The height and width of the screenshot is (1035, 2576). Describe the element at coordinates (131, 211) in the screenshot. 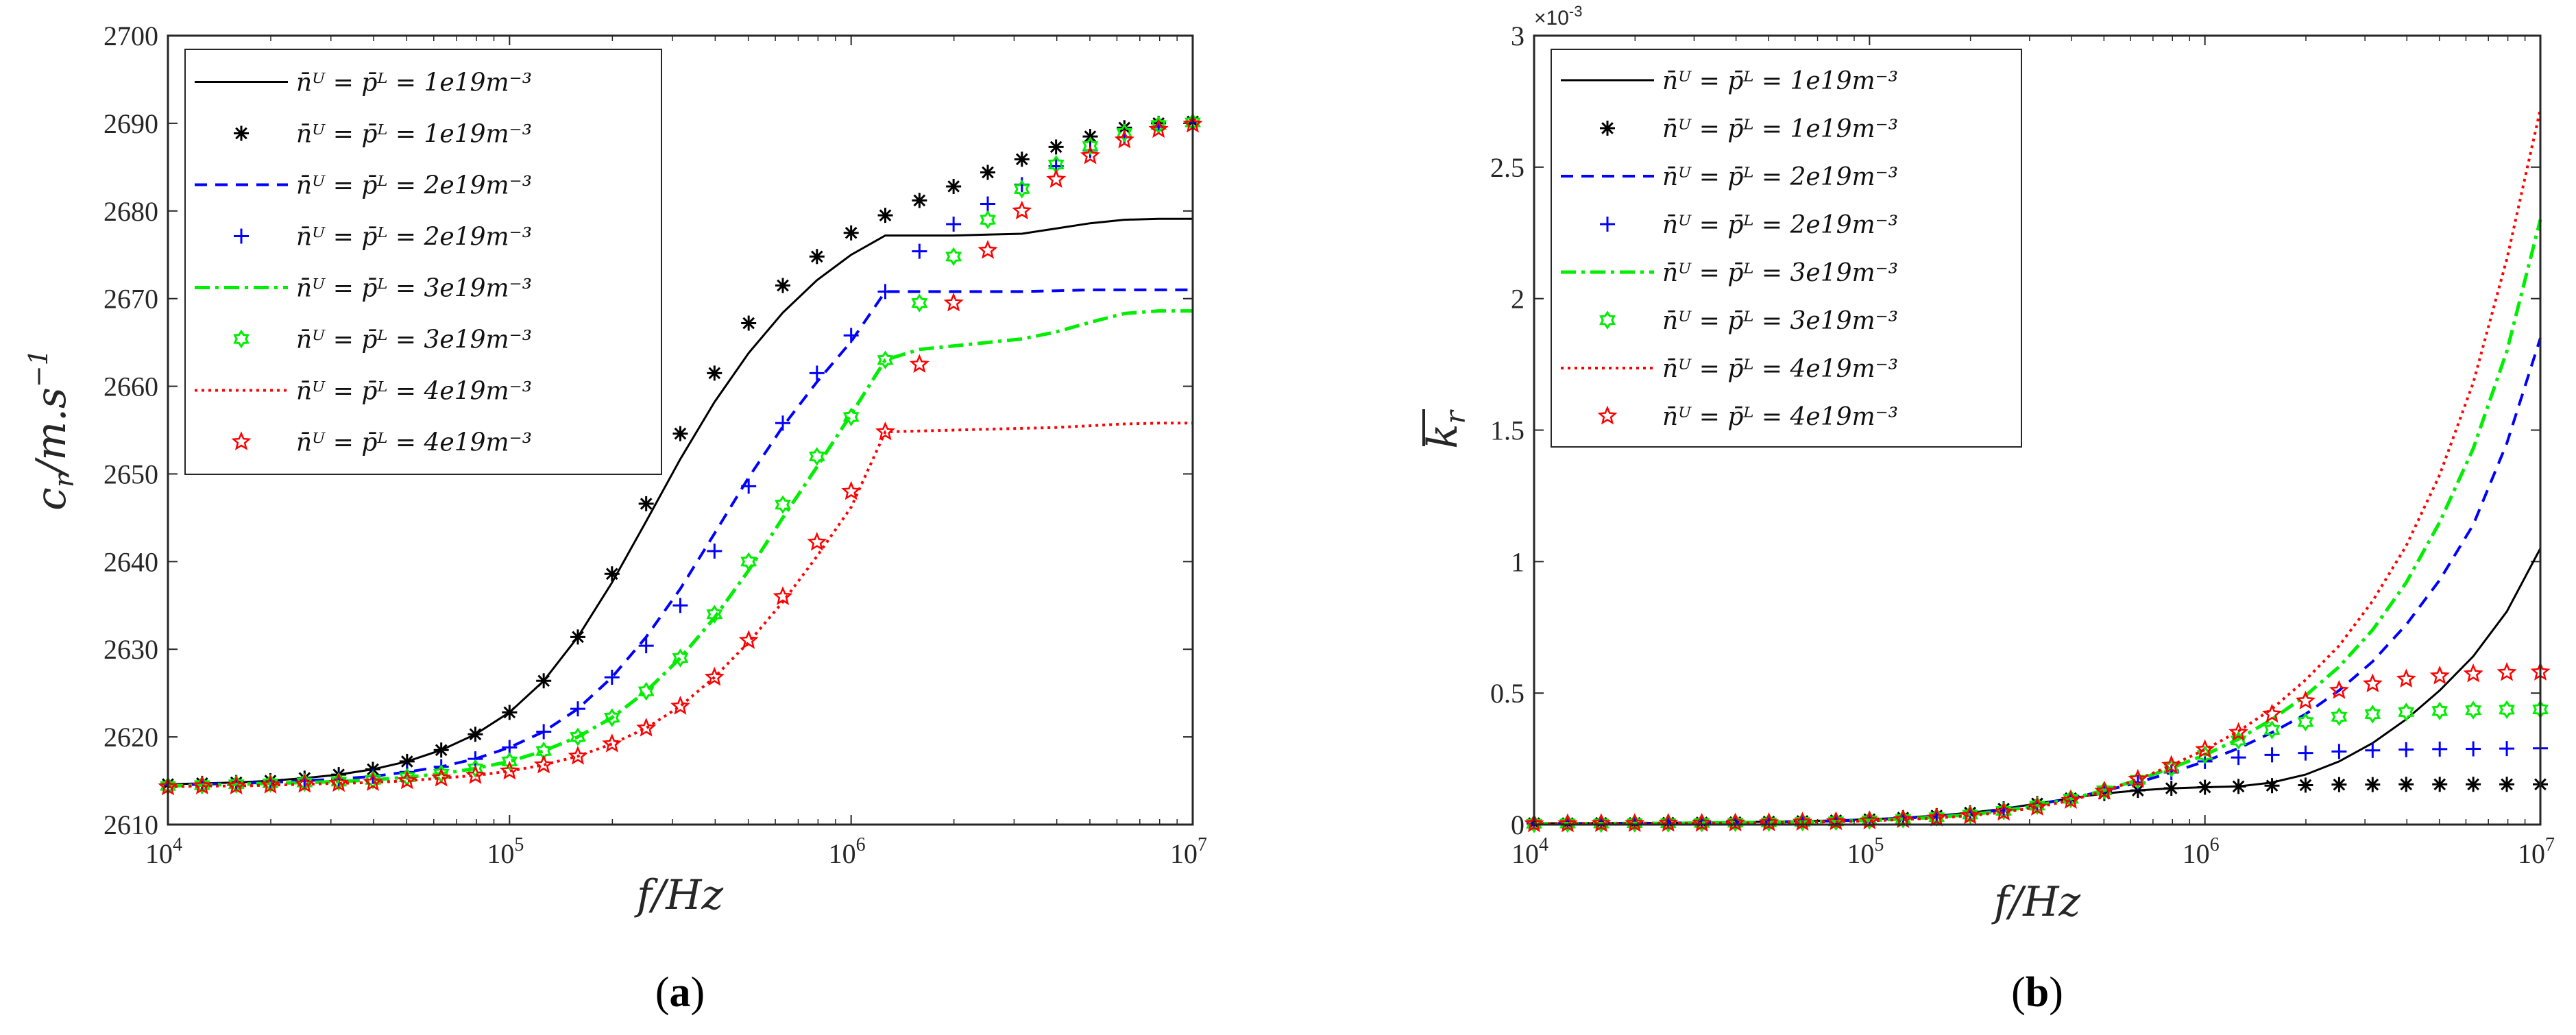

I see `y-tick-label: 2680` at that location.